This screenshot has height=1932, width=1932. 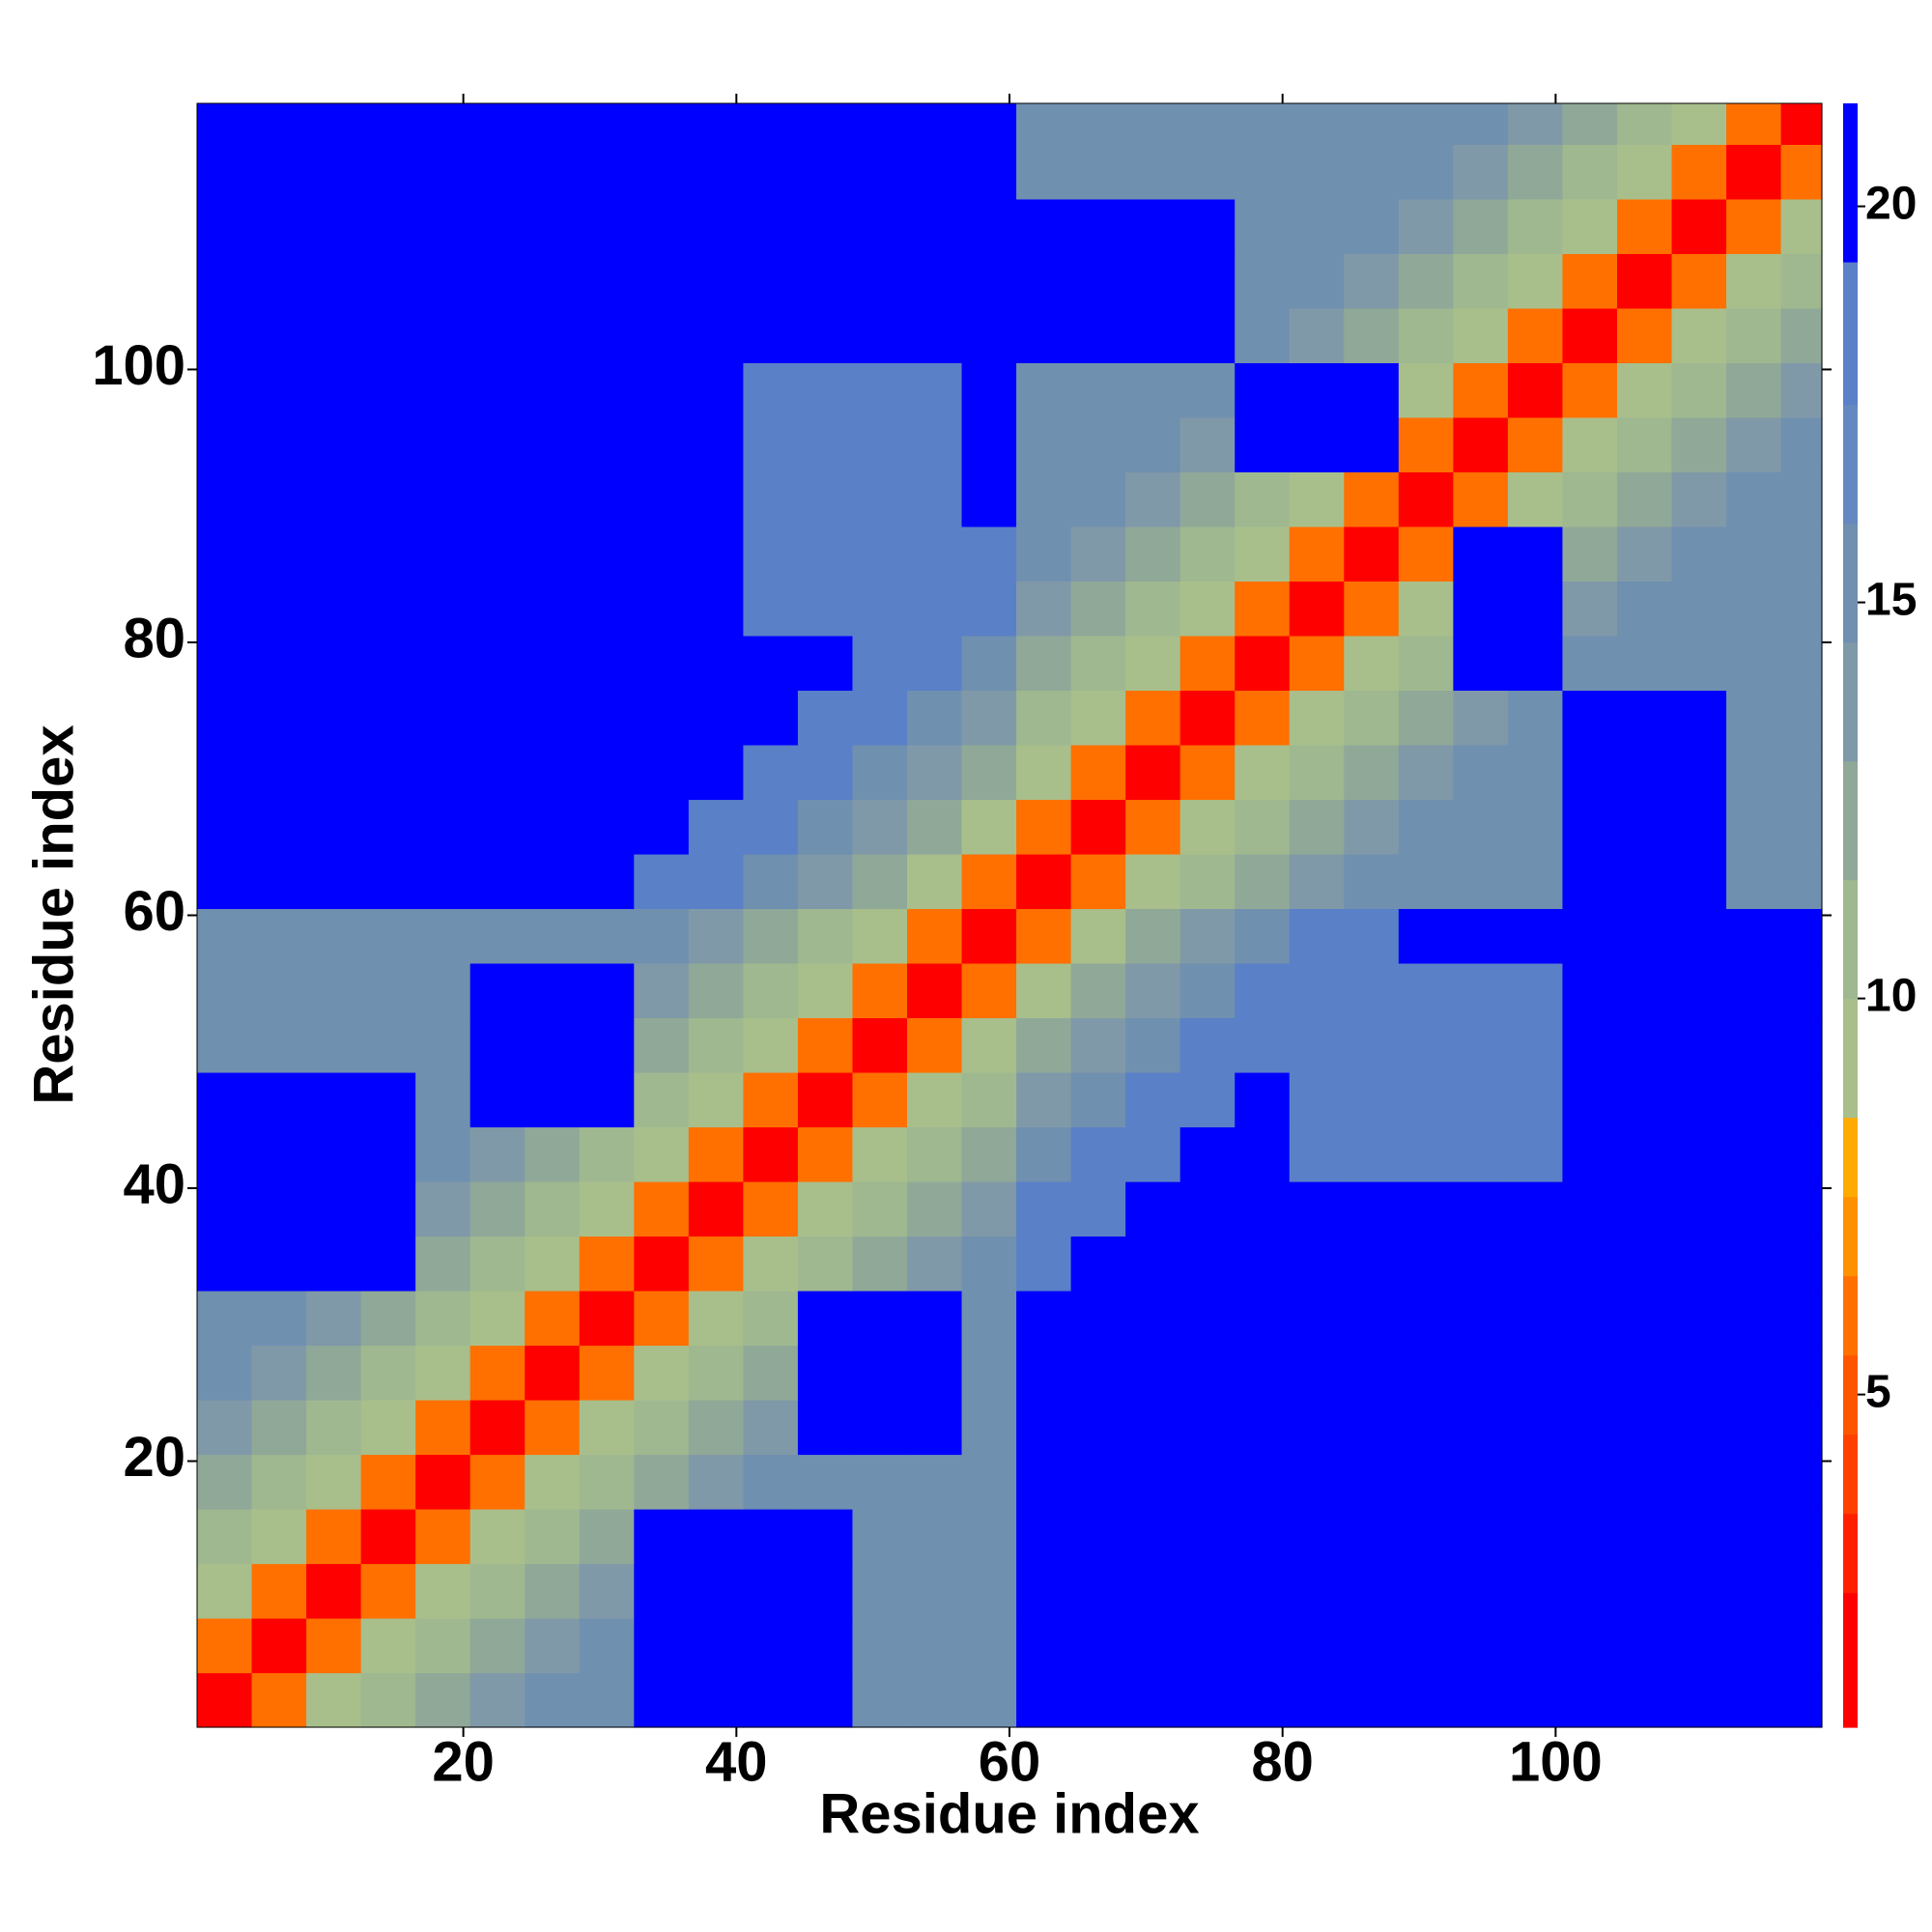 I want to click on y-tick-label: 60, so click(x=154, y=911).